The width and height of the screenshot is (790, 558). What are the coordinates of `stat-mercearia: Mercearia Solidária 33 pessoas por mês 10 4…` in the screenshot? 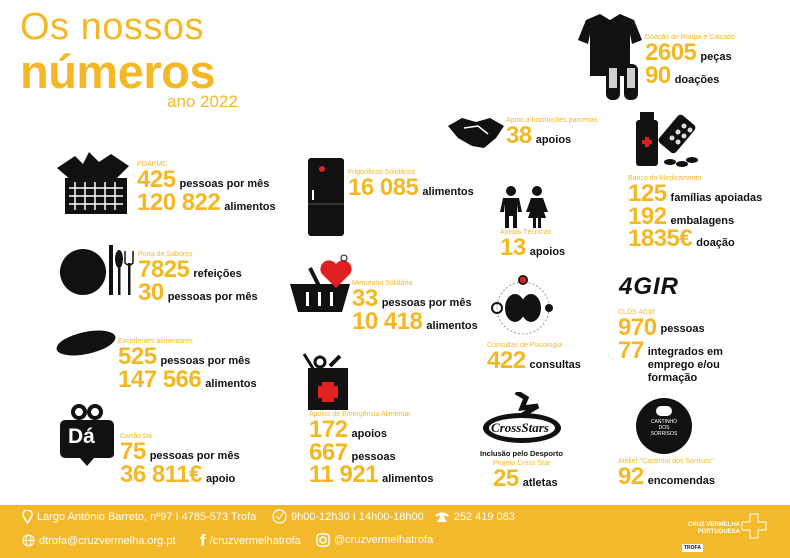 It's located at (415, 306).